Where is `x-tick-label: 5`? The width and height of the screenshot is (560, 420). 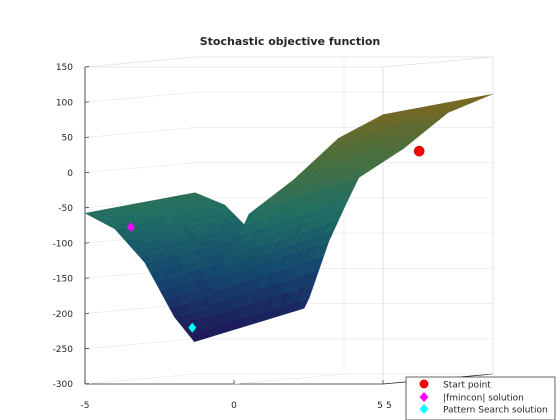 x-tick-label: 5 is located at coordinates (380, 406).